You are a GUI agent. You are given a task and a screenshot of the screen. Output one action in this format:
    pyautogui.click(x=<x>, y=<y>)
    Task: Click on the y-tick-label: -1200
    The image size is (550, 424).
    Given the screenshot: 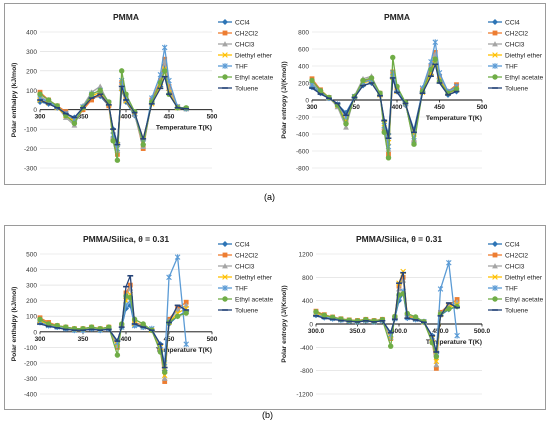 What is the action you would take?
    pyautogui.click(x=304, y=395)
    